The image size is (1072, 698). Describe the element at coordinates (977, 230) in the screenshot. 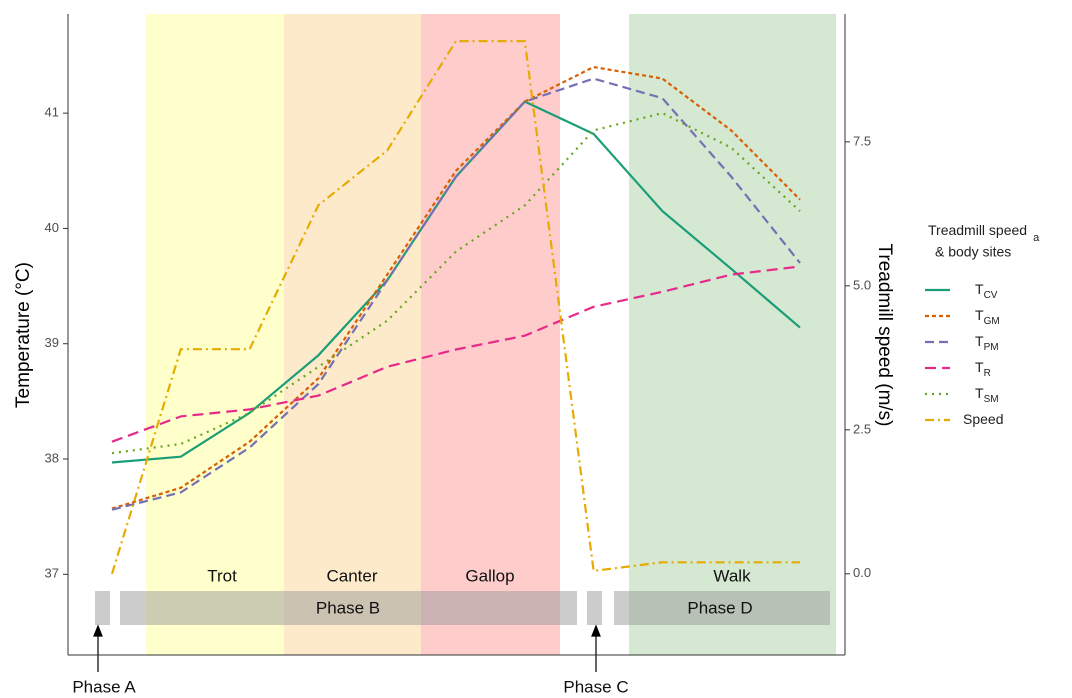

I see `legend-title-text: Treadmill speed` at that location.